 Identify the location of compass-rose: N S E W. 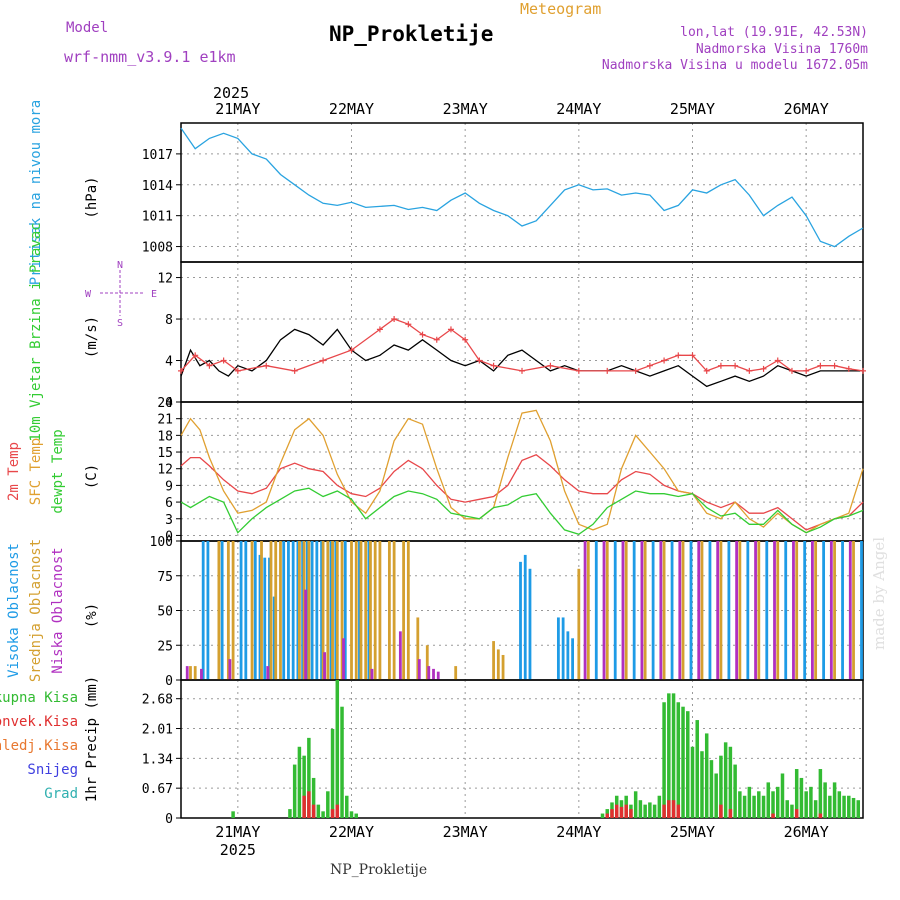
(121, 294).